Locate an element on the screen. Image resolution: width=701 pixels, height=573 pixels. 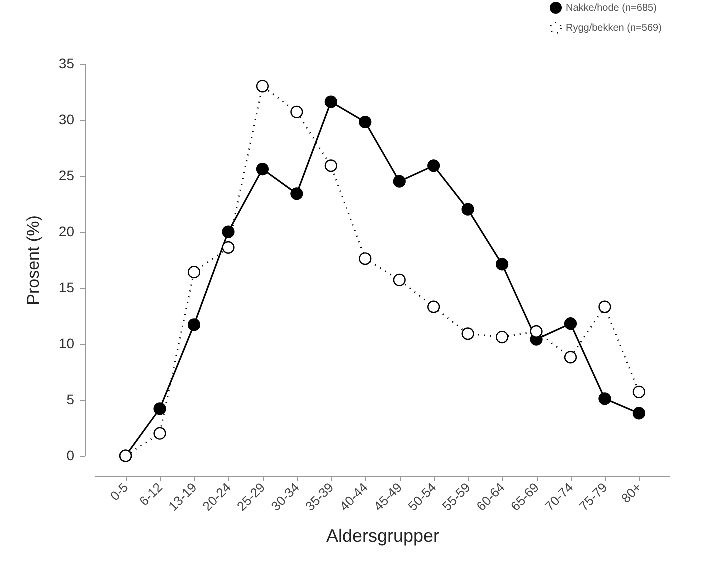
y-tick-label: 30 is located at coordinates (66, 120).